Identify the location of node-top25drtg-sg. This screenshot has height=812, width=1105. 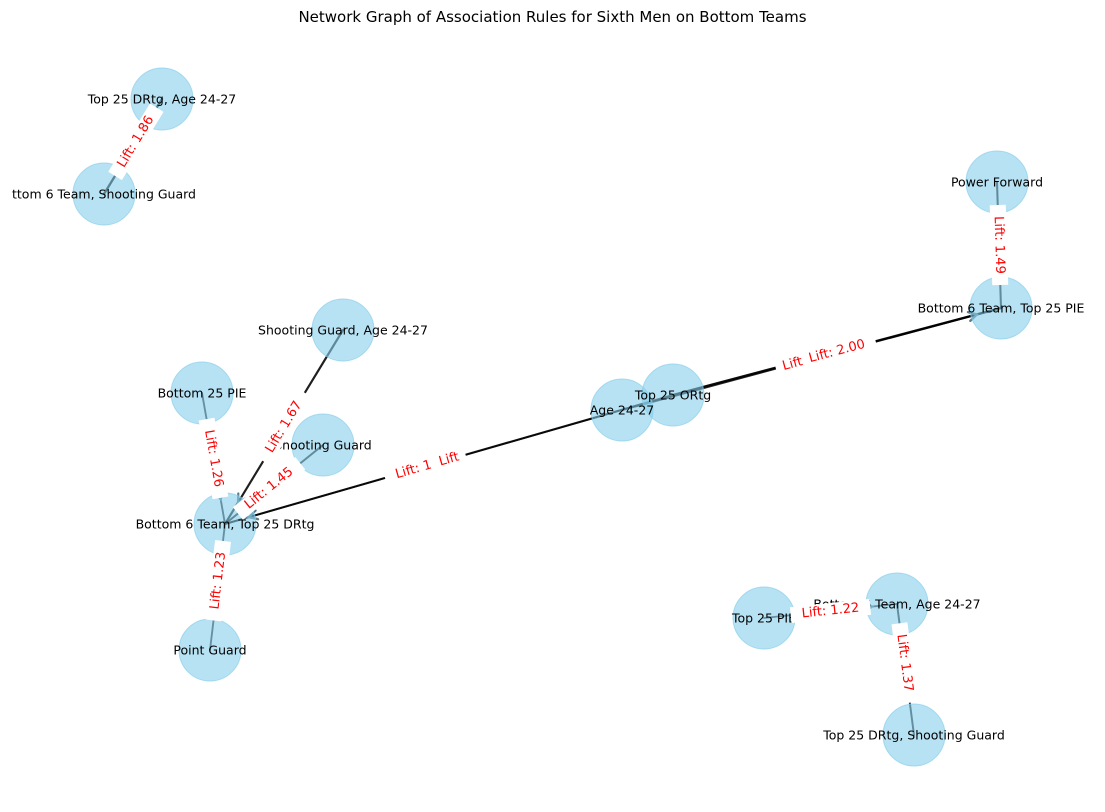
(914, 735).